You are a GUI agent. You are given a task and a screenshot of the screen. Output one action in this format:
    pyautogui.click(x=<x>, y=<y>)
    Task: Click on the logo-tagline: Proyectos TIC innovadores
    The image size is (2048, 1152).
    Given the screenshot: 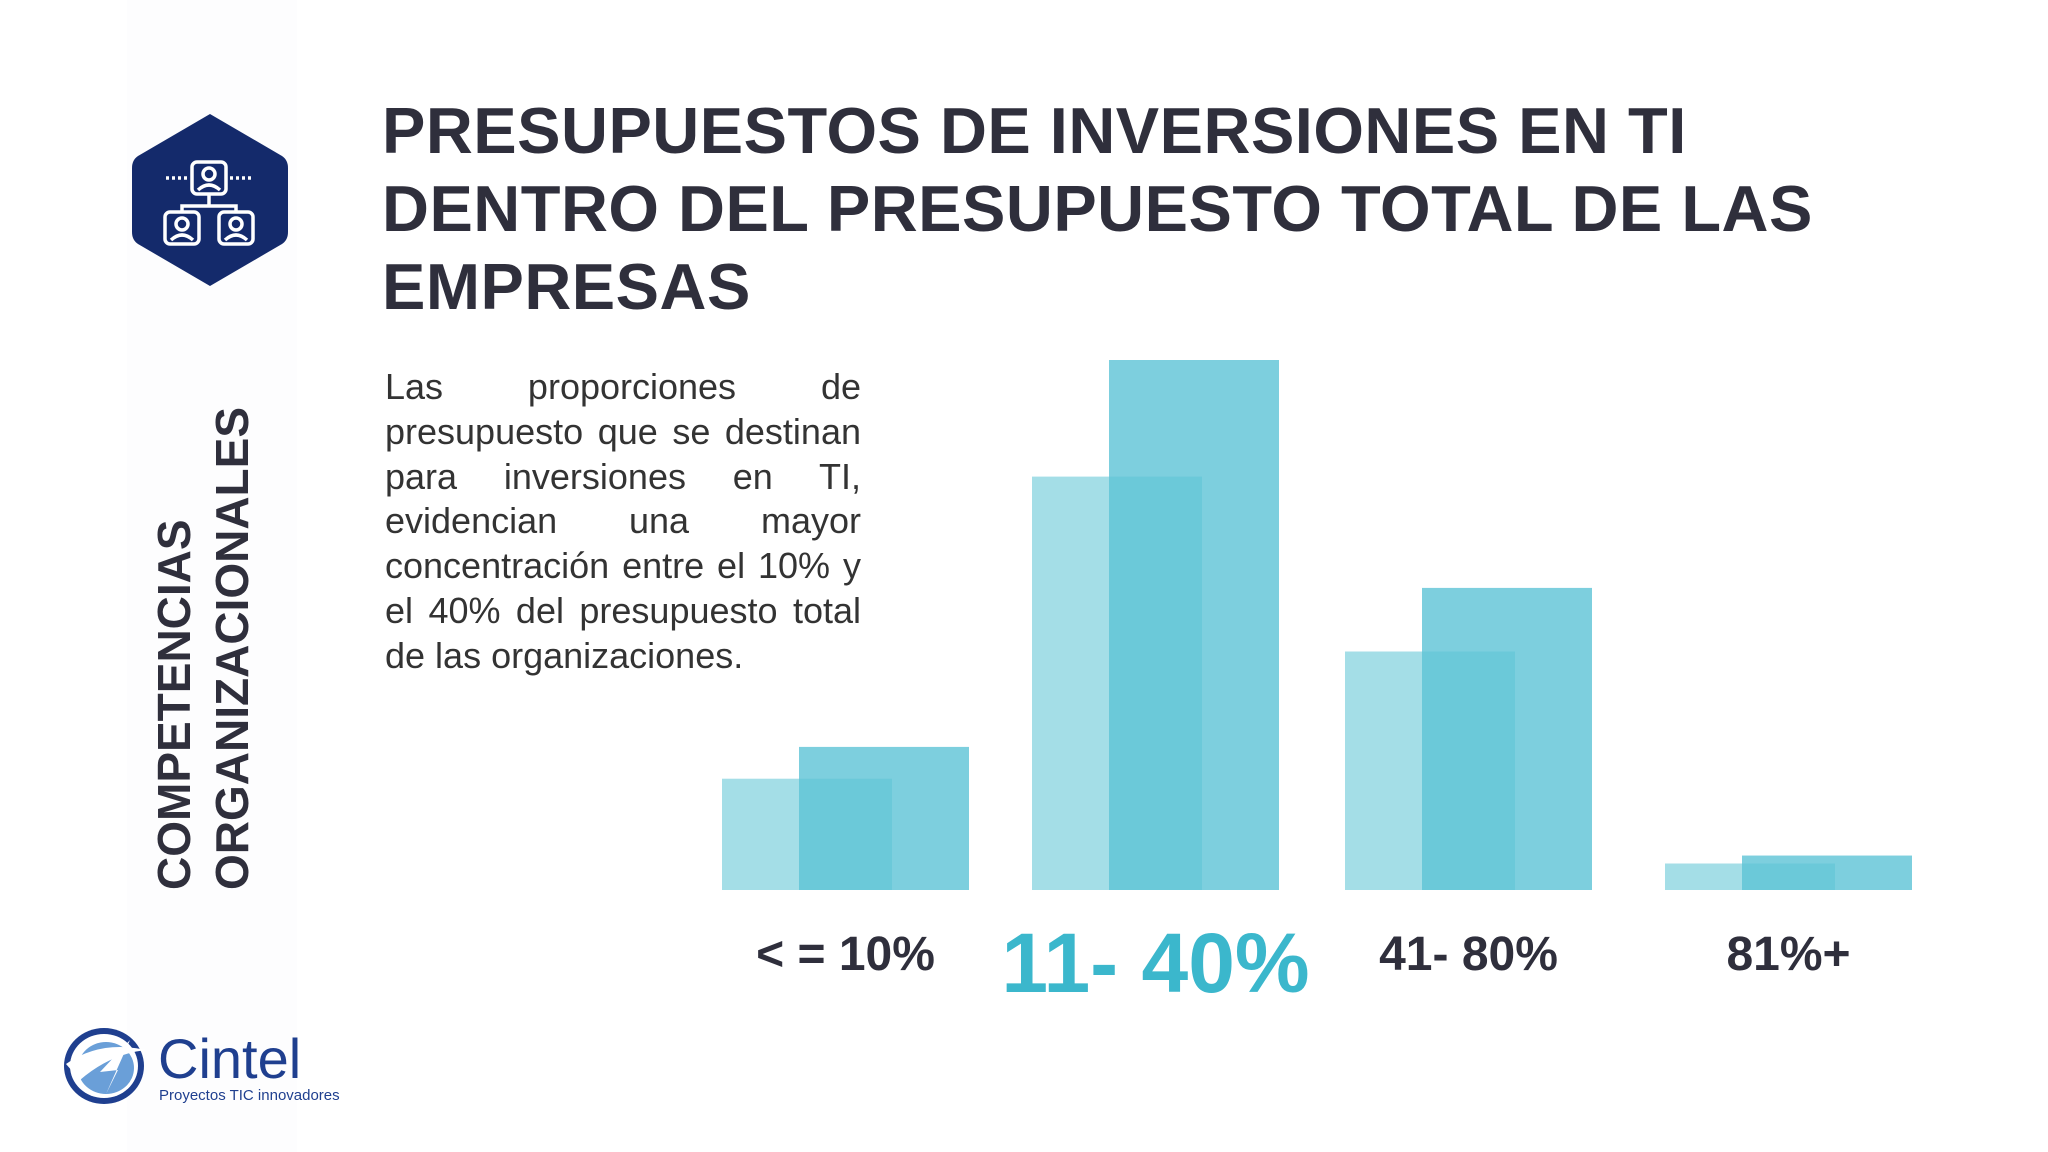 What is the action you would take?
    pyautogui.click(x=249, y=1095)
    